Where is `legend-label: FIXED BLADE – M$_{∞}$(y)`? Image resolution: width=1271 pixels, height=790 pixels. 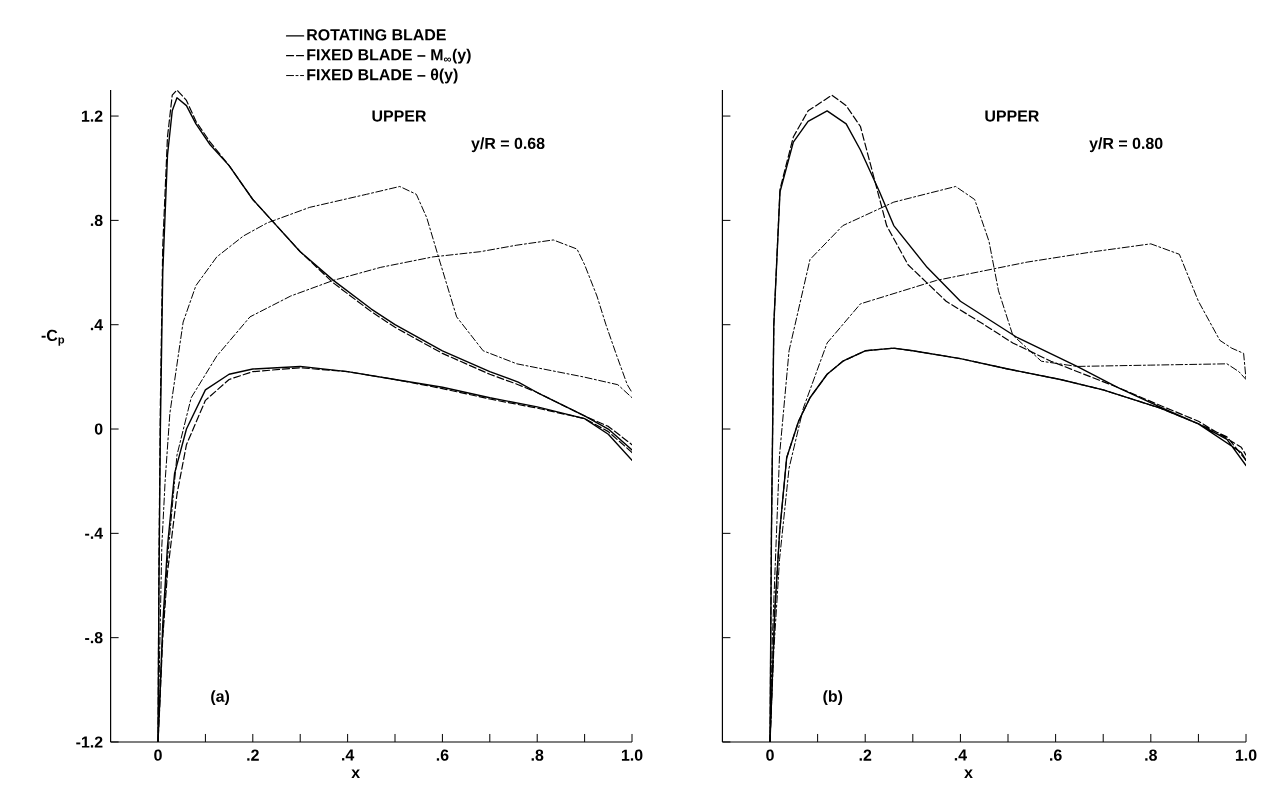 legend-label: FIXED BLADE – M$_{∞}$(y) is located at coordinates (389, 56).